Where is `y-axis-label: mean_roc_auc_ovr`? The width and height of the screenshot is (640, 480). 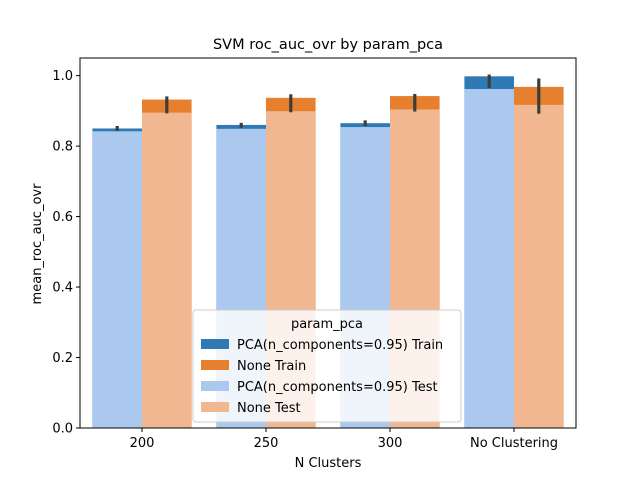 y-axis-label: mean_roc_auc_ovr is located at coordinates (37, 244).